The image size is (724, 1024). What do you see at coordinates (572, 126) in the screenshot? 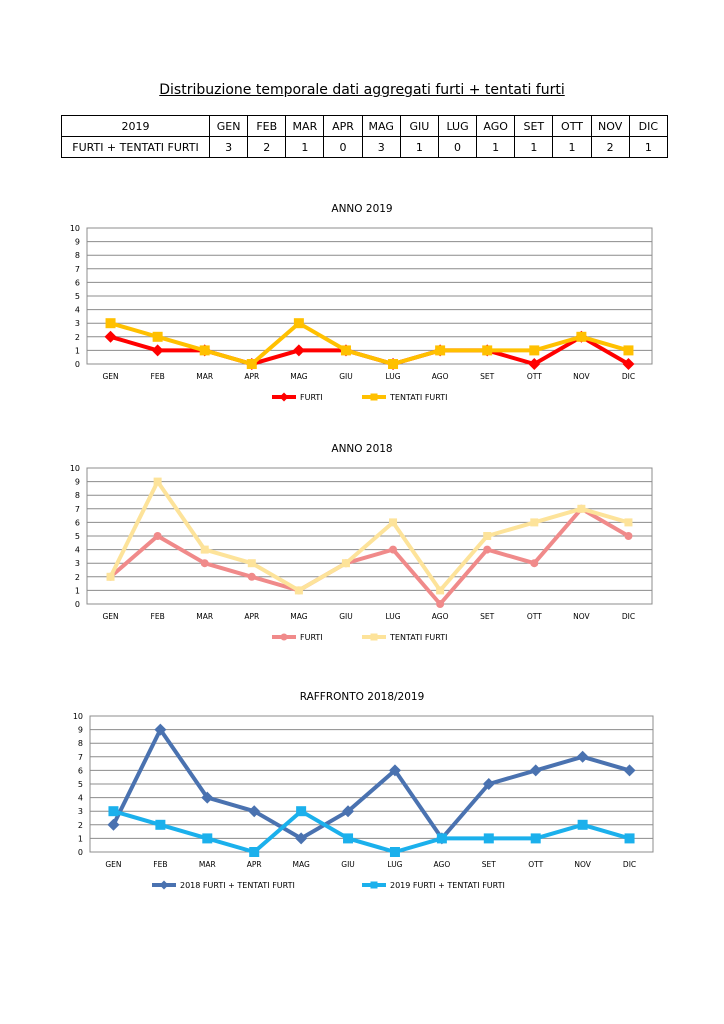
I see `table-header-cell: OTT` at bounding box center [572, 126].